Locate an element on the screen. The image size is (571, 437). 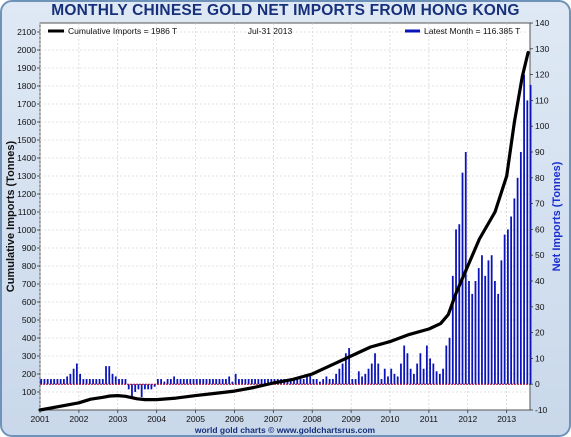
x-tick-label: 2007 is located at coordinates (273, 419).